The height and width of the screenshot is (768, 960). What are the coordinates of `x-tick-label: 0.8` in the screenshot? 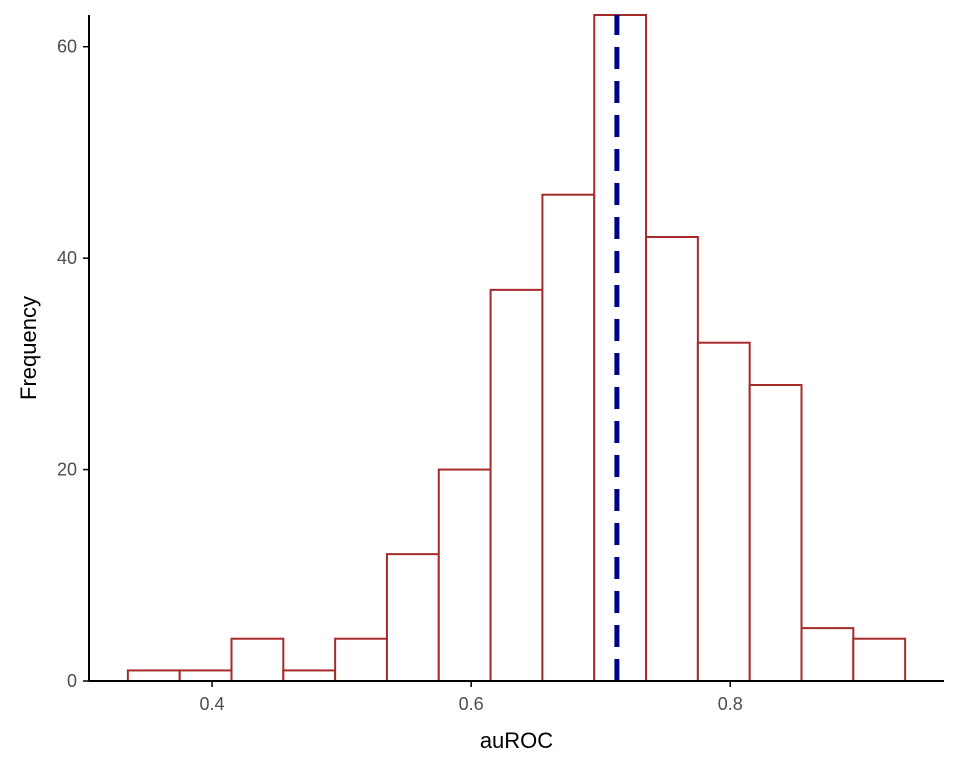 It's located at (730, 704).